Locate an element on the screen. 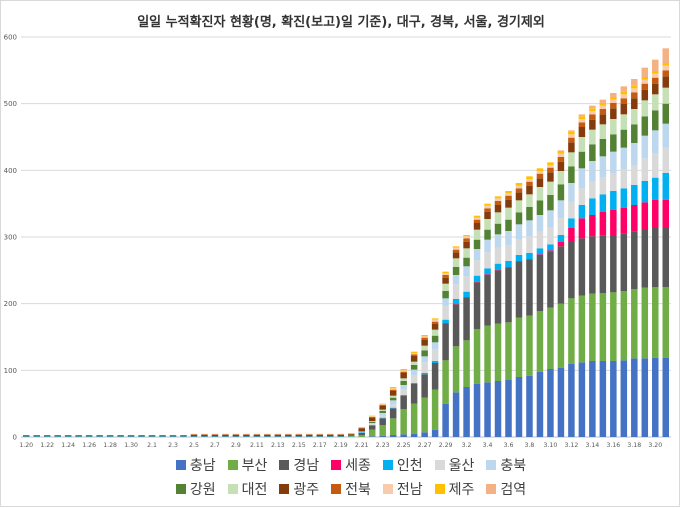 This screenshot has width=680, height=508. y-tick-label: 0 is located at coordinates (15, 438).